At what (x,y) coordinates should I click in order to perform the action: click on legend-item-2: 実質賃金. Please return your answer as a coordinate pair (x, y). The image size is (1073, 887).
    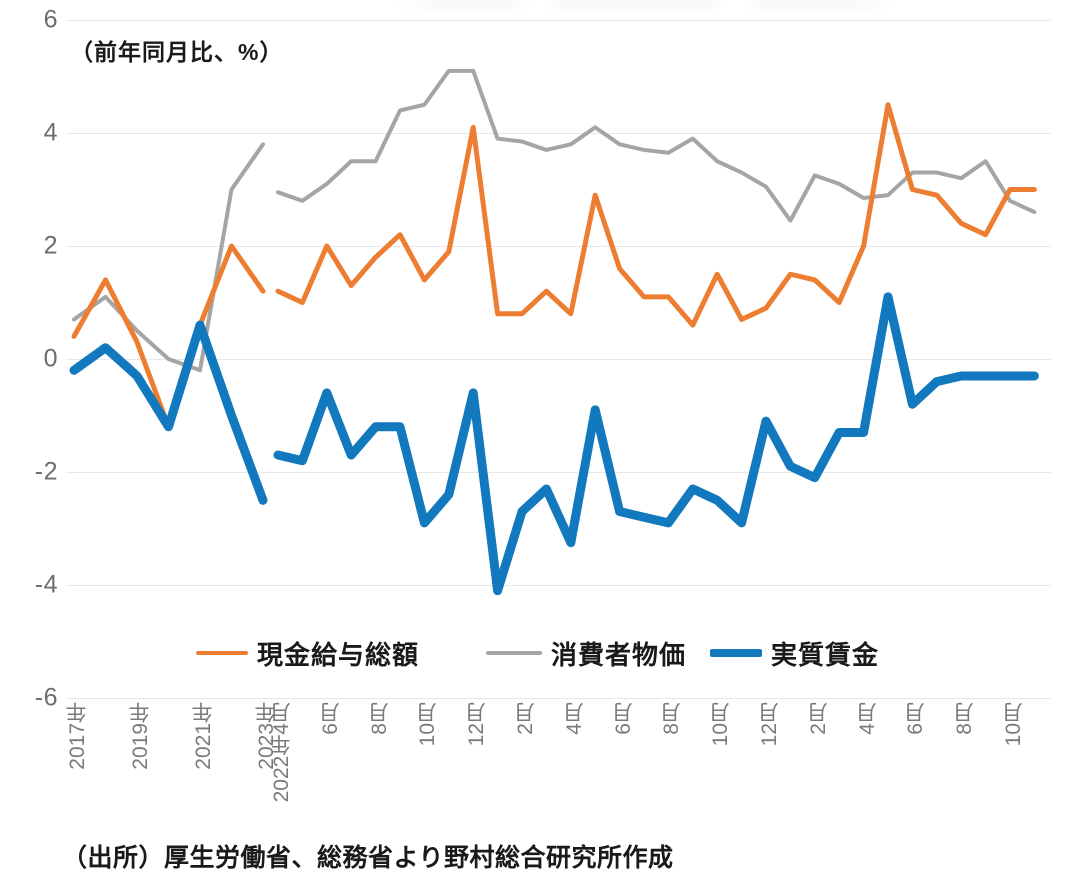
    Looking at the image, I should click on (794, 653).